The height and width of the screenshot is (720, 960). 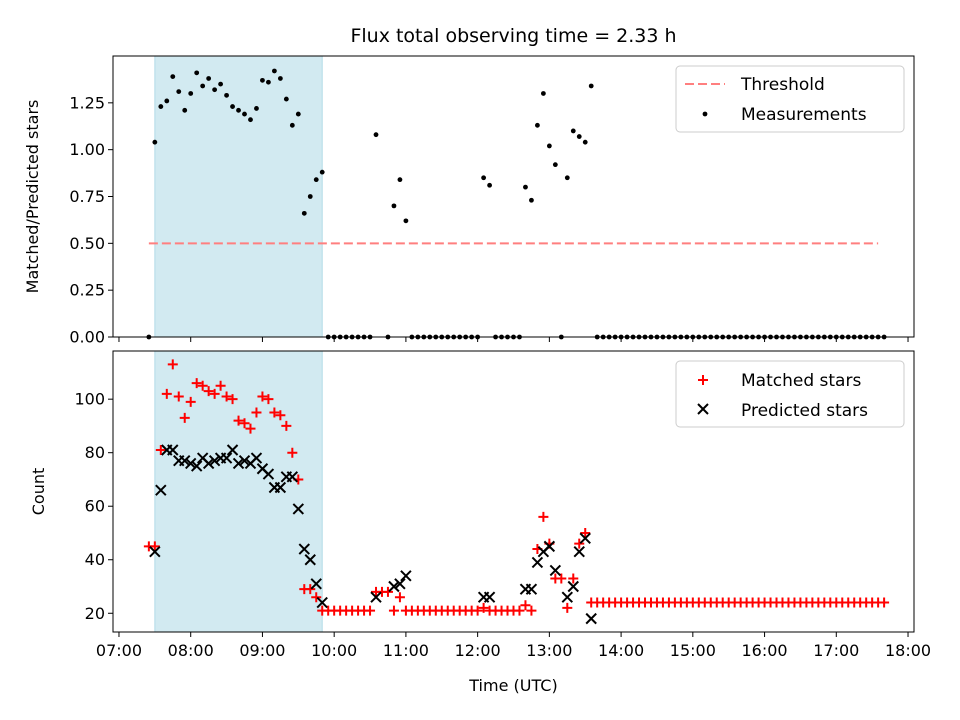 What do you see at coordinates (87, 196) in the screenshot?
I see `y-tick-label: 0.75` at bounding box center [87, 196].